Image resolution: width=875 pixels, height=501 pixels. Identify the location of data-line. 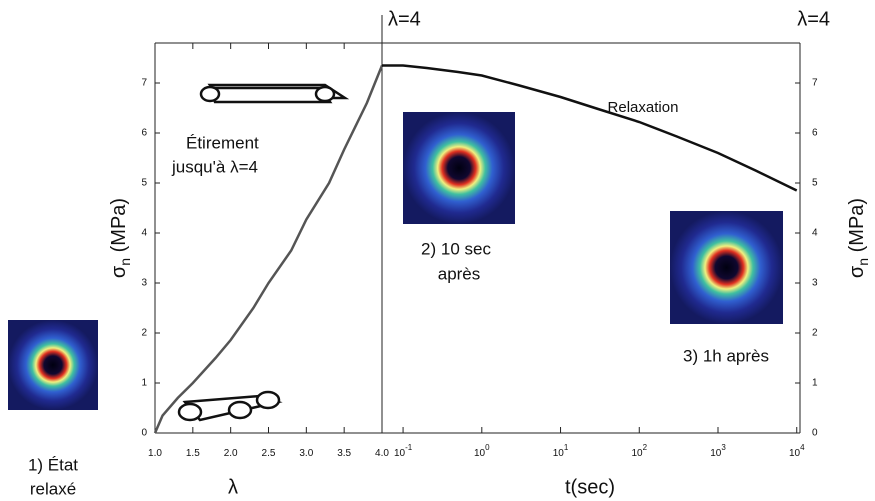
(590, 128).